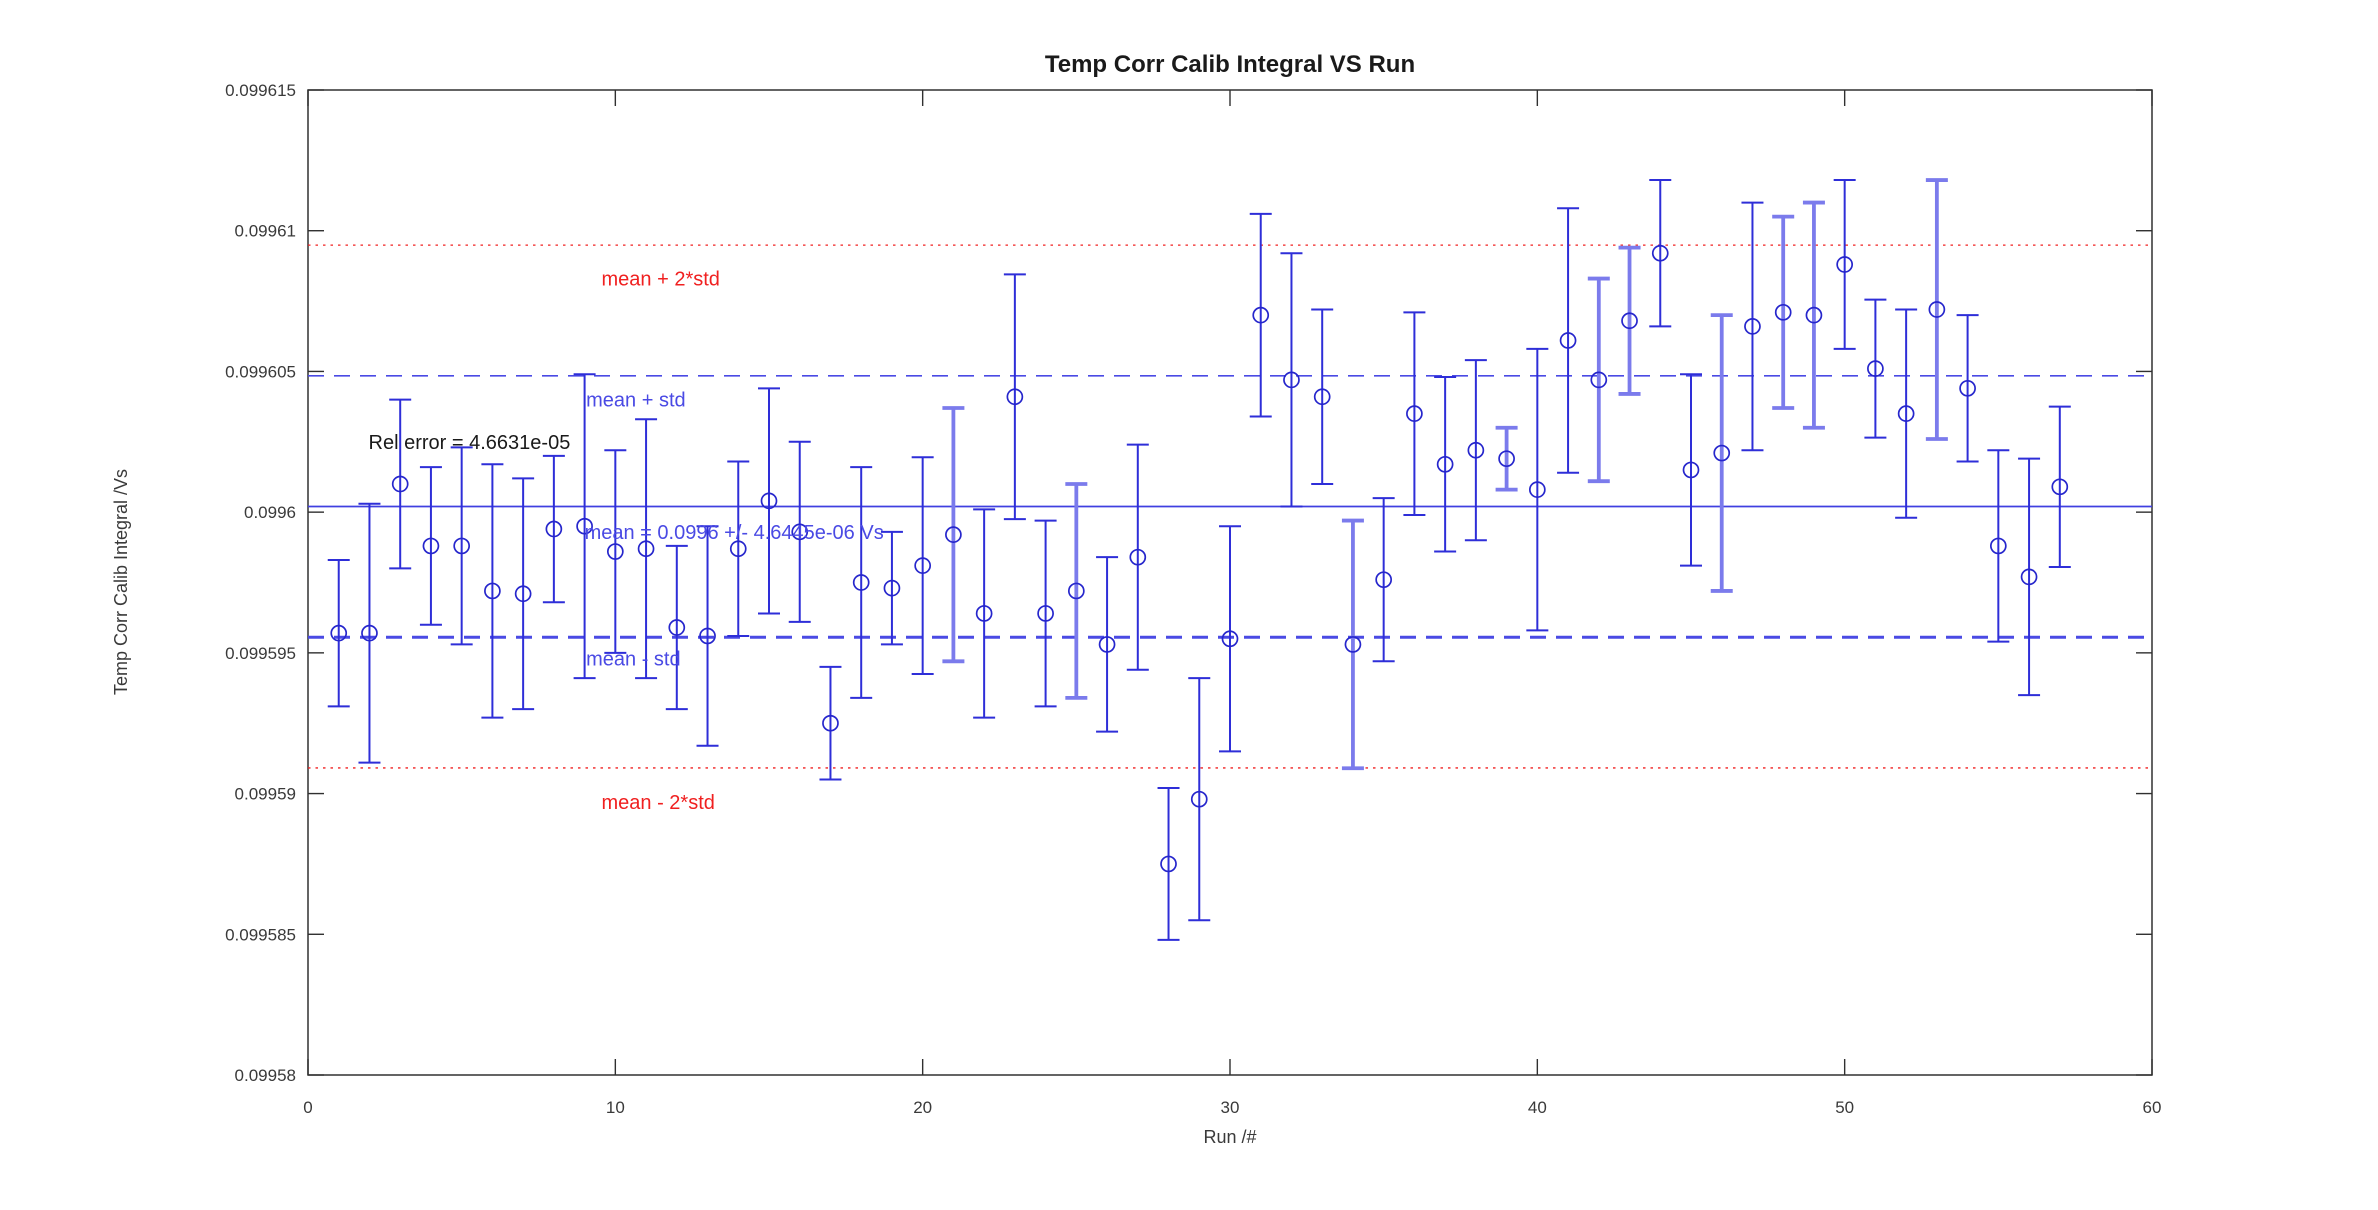 This screenshot has height=1210, width=2378. What do you see at coordinates (661, 280) in the screenshot?
I see `mean-plus-2std-label: mean + 2*std` at bounding box center [661, 280].